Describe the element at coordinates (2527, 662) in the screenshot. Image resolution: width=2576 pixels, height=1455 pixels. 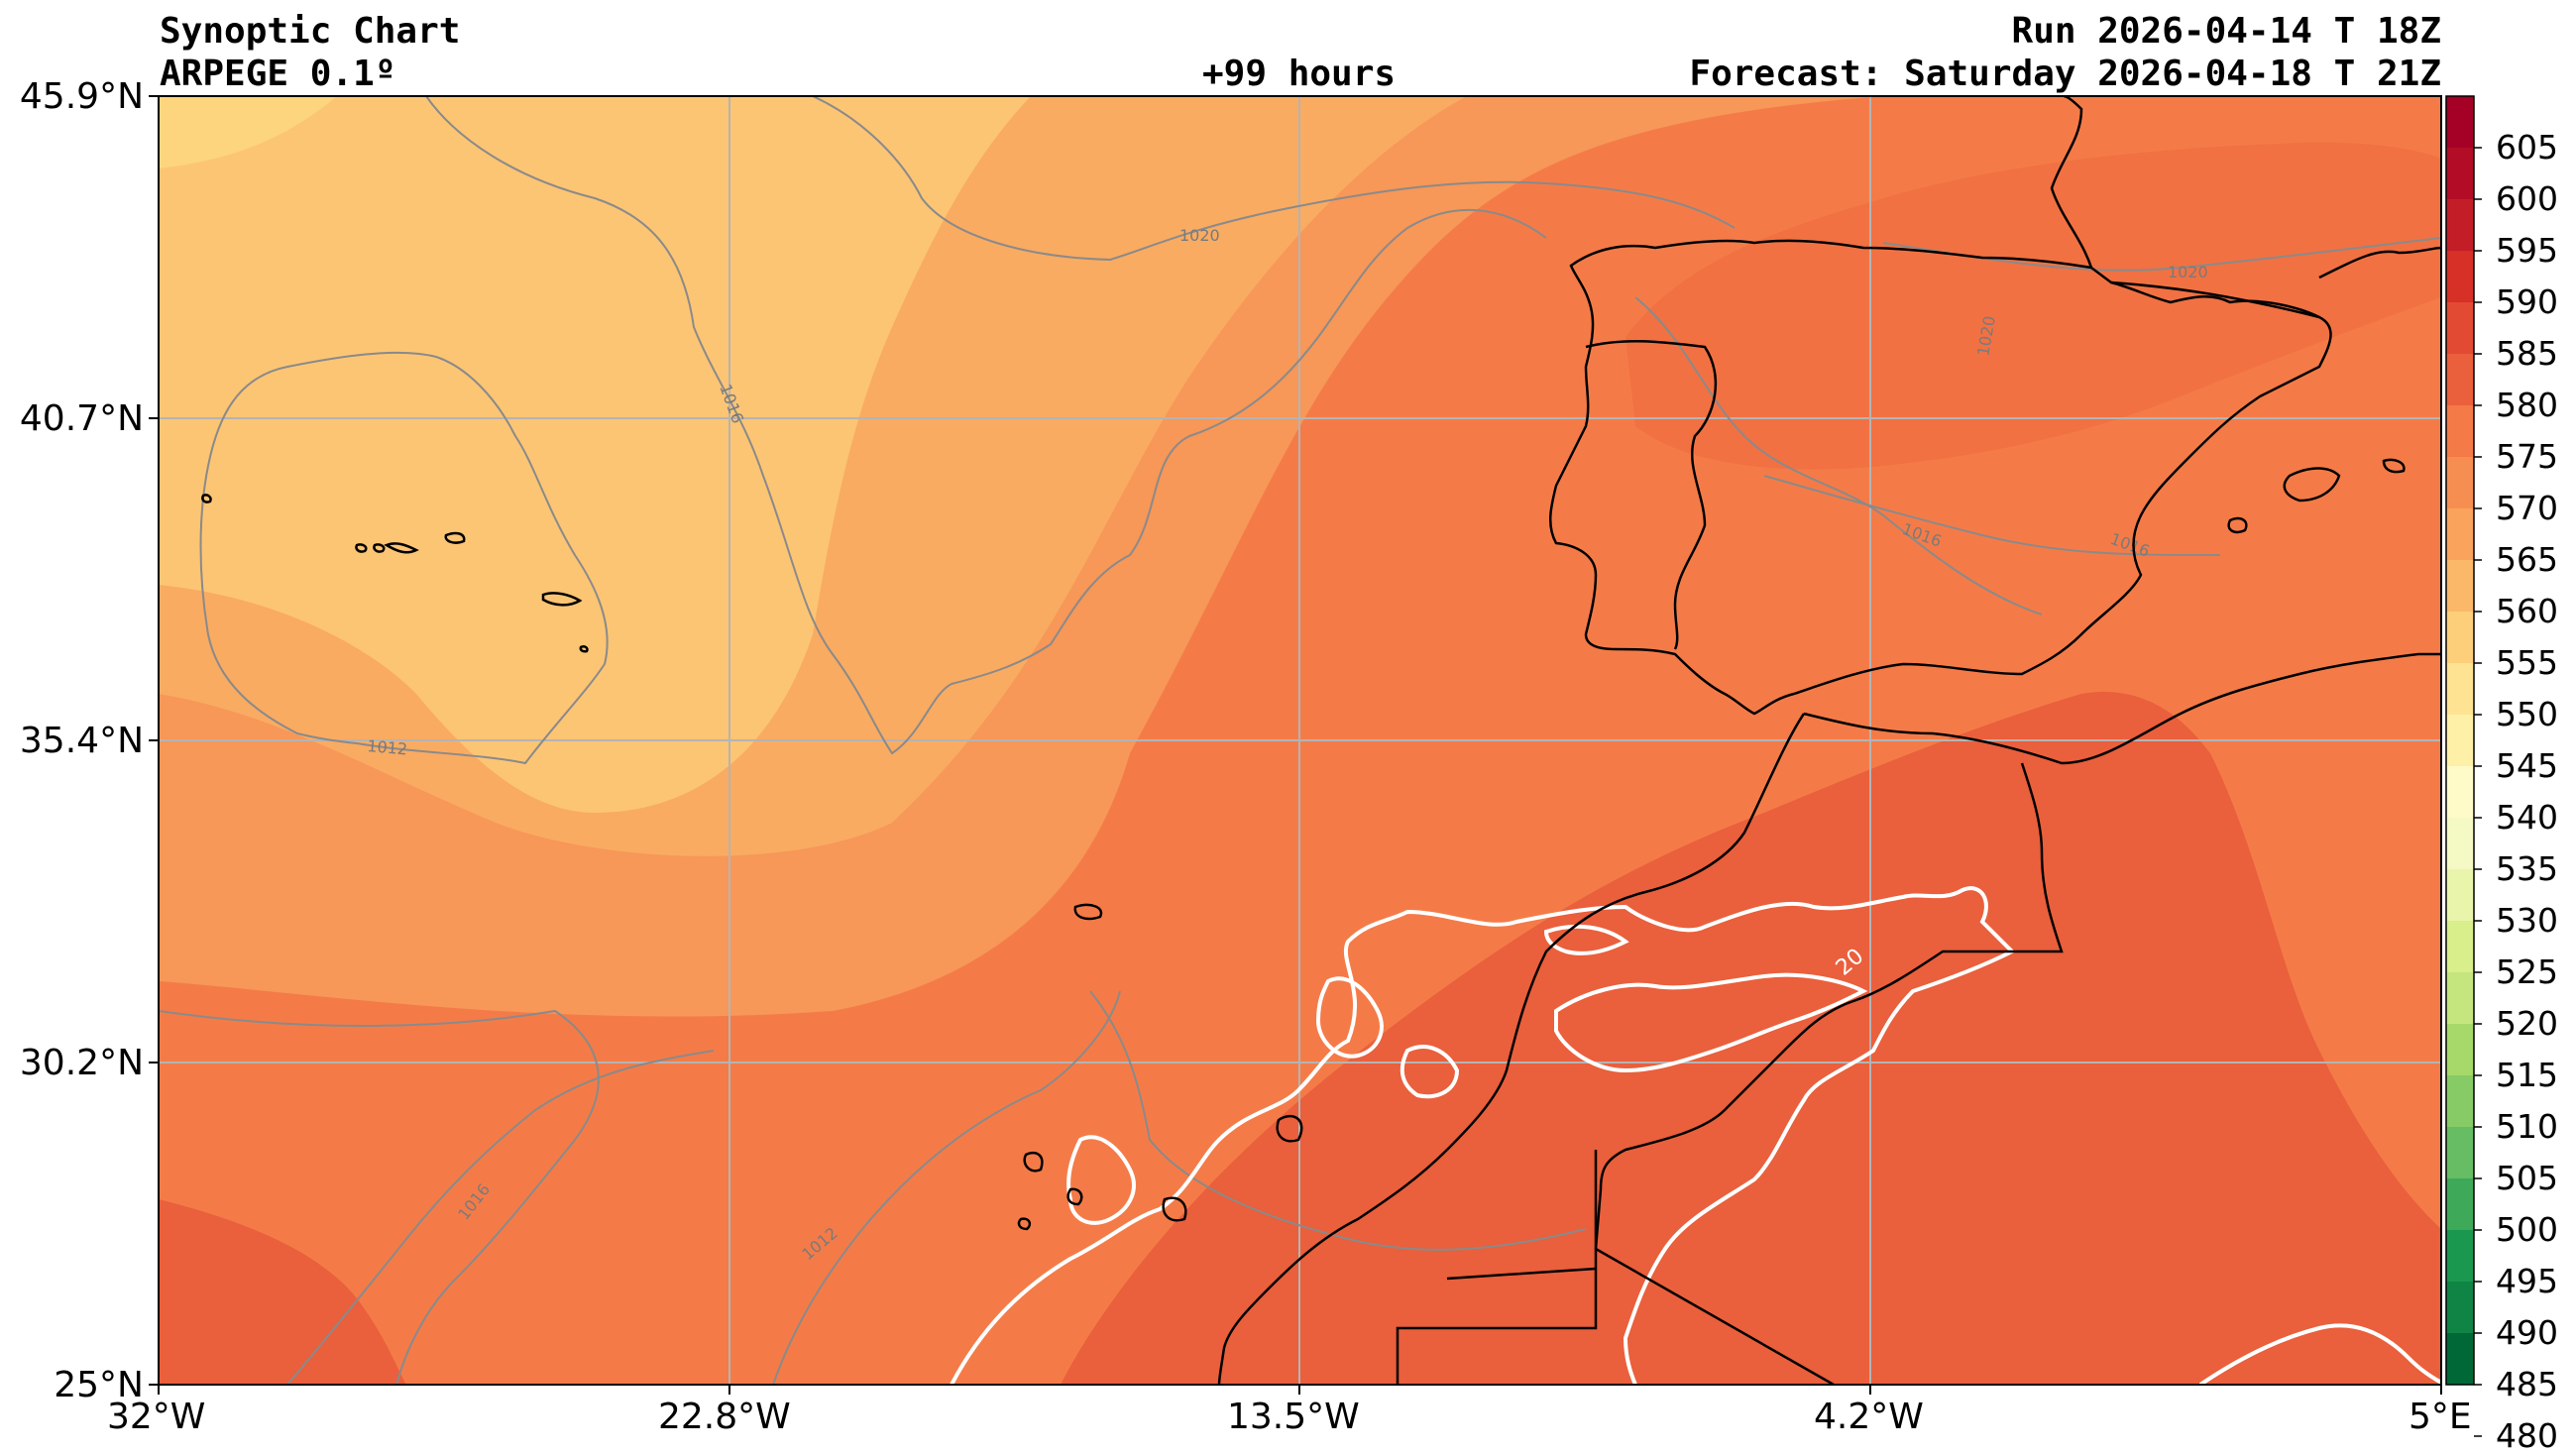
I see `colorbar-level-label: 555` at that location.